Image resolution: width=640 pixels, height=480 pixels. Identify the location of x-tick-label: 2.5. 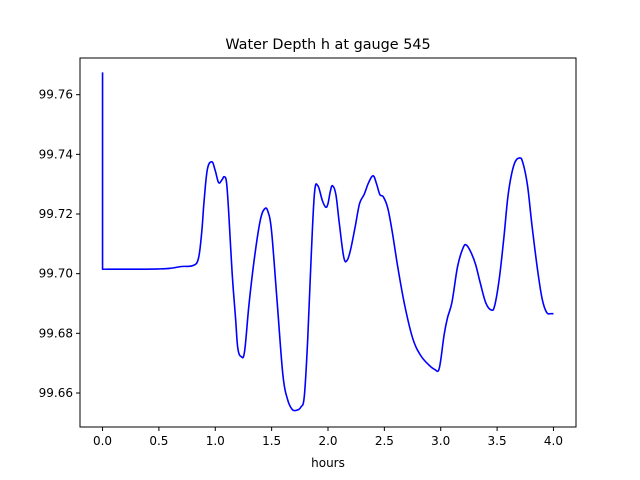
(384, 441).